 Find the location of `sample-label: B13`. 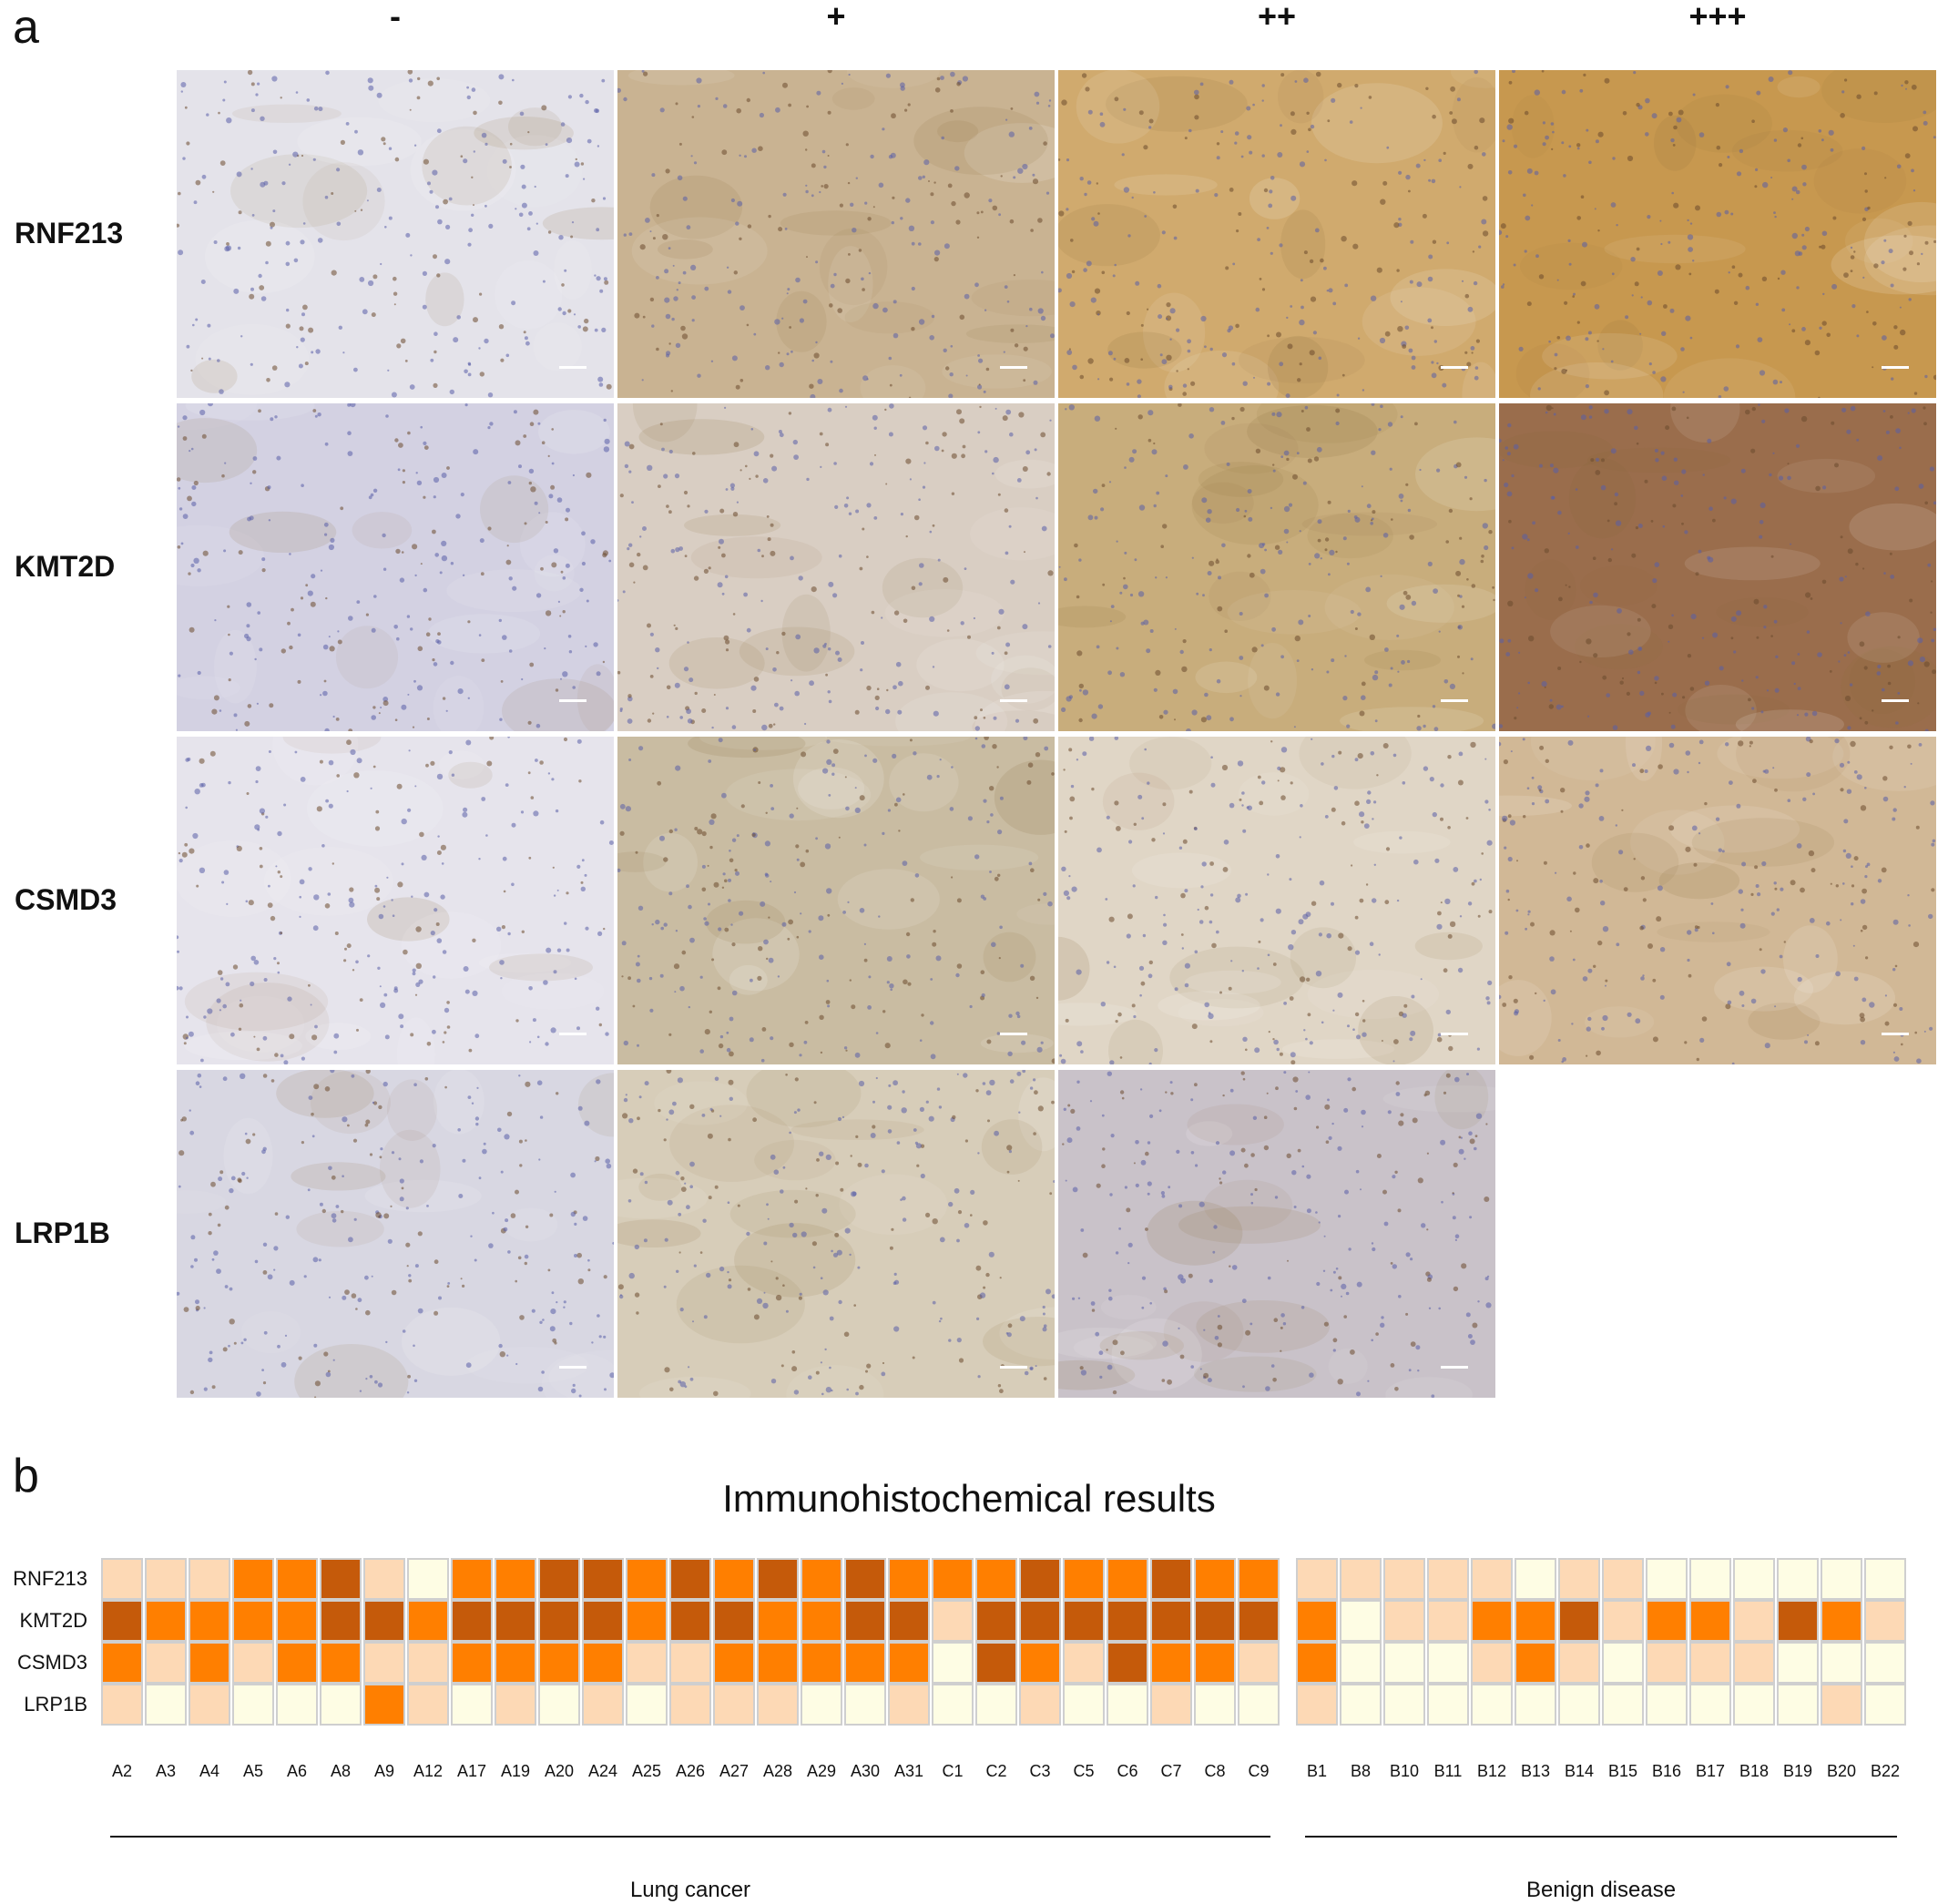

sample-label: B13 is located at coordinates (1536, 1771).